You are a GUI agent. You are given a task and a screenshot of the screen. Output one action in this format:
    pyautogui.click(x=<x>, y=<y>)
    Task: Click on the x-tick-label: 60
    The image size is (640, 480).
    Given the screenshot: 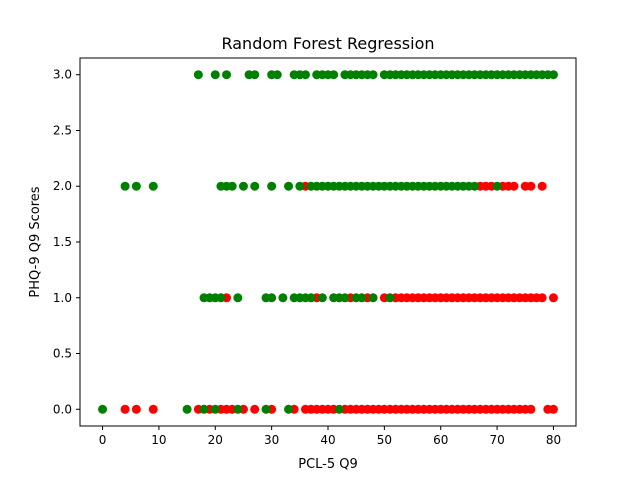 What is the action you would take?
    pyautogui.click(x=440, y=440)
    